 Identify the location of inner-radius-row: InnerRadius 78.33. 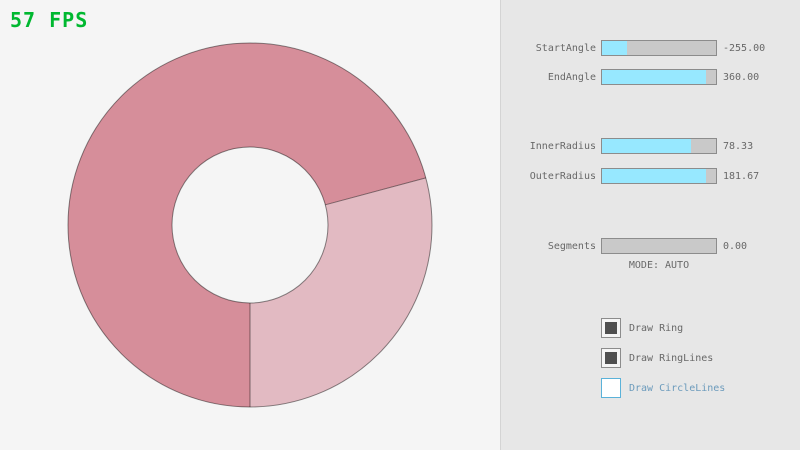
(650, 146).